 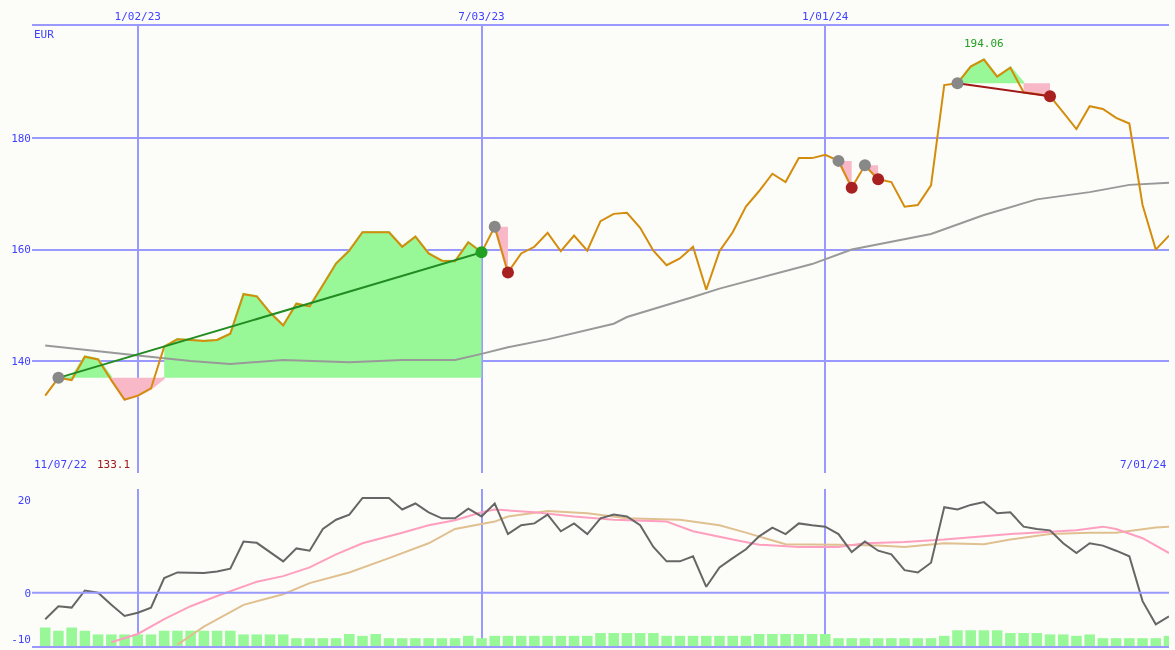 What do you see at coordinates (27, 593) in the screenshot?
I see `y-tick-label: 0` at bounding box center [27, 593].